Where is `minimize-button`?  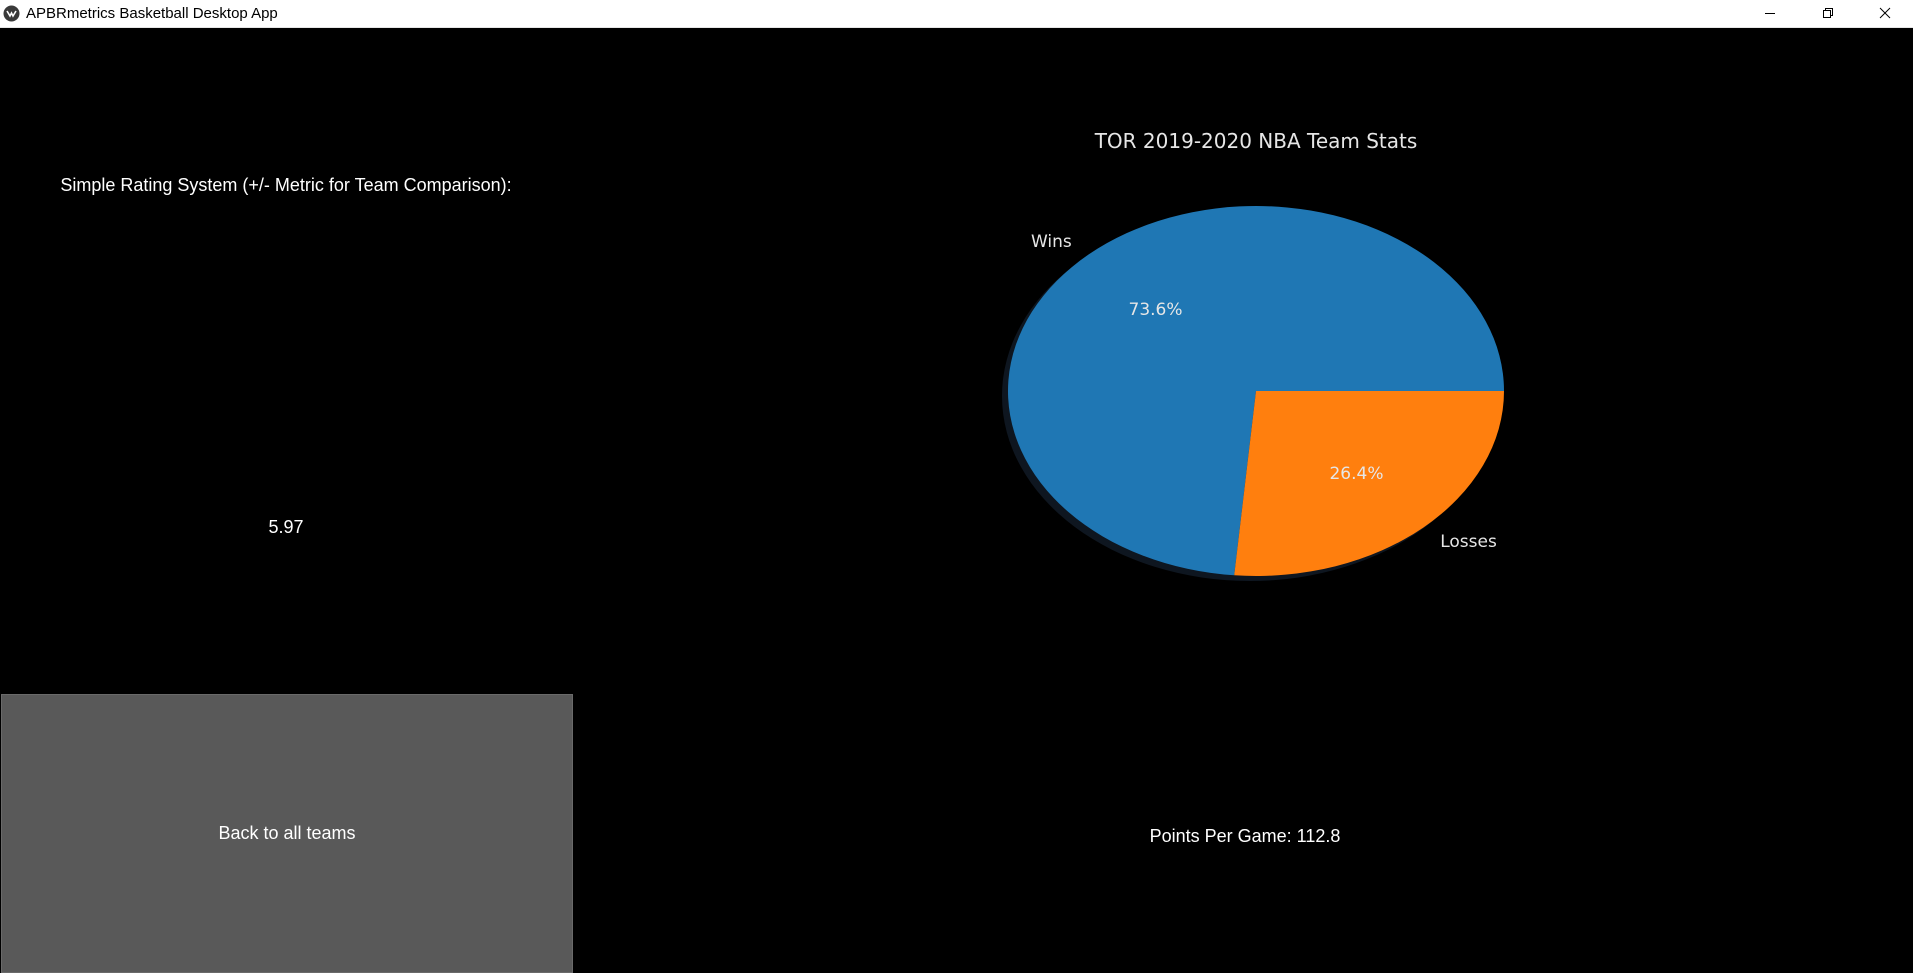 minimize-button is located at coordinates (1770, 13).